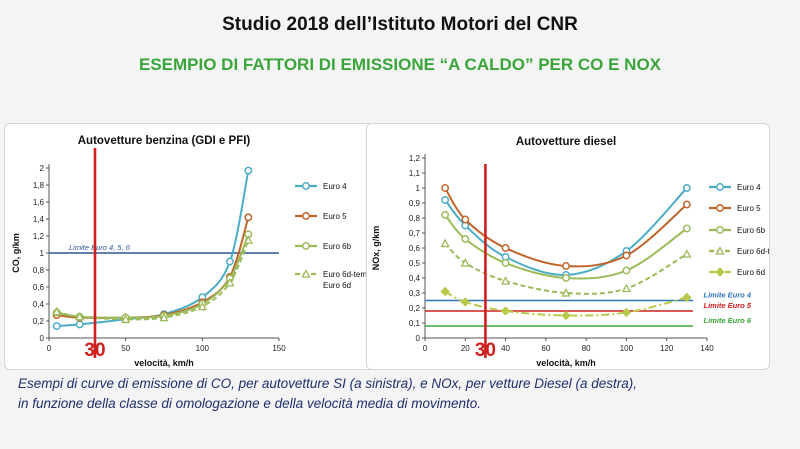  What do you see at coordinates (415, 233) in the screenshot?
I see `y-tick-label: 0,7` at bounding box center [415, 233].